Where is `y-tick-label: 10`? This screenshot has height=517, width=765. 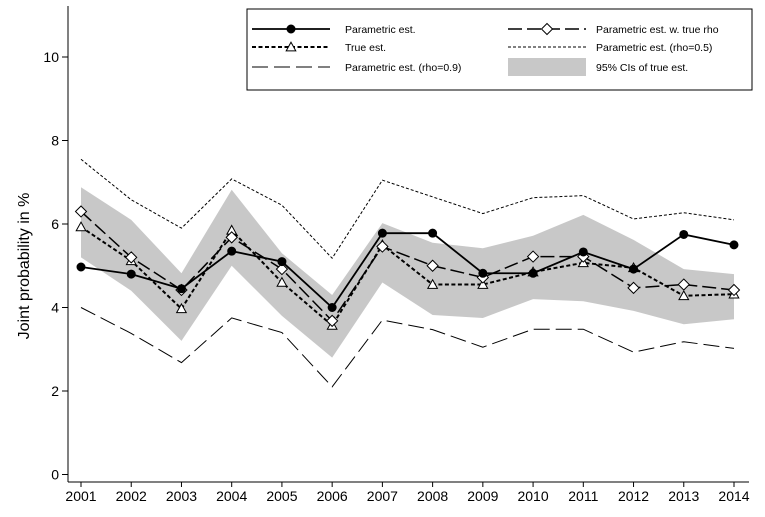
y-tick-label: 10 is located at coordinates (51, 57).